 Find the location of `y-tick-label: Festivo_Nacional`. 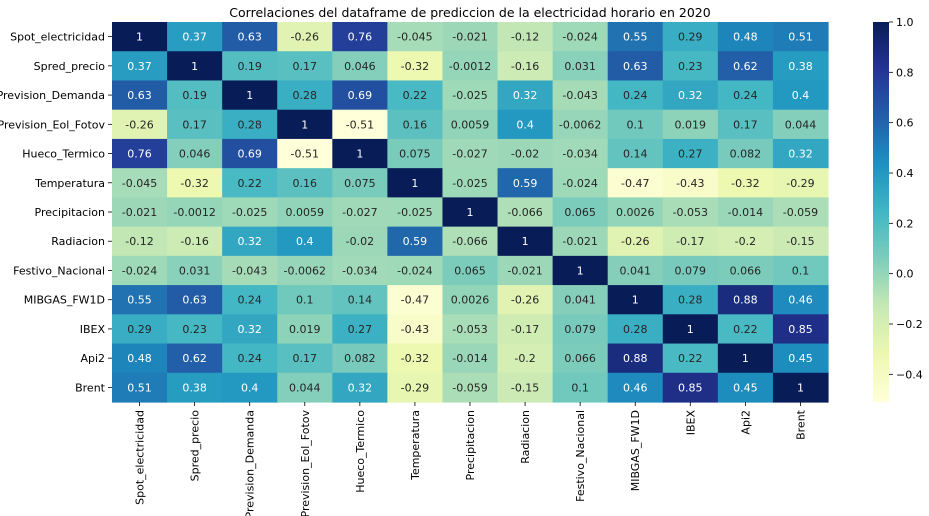

y-tick-label: Festivo_Nacional is located at coordinates (59, 270).